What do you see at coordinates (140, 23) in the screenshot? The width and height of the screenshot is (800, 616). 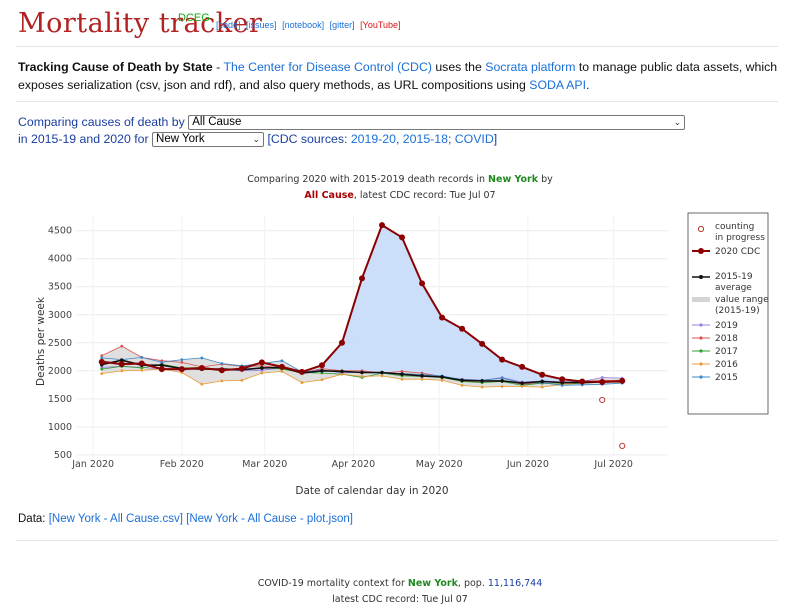 I see `app-title: Mortality tracker` at bounding box center [140, 23].